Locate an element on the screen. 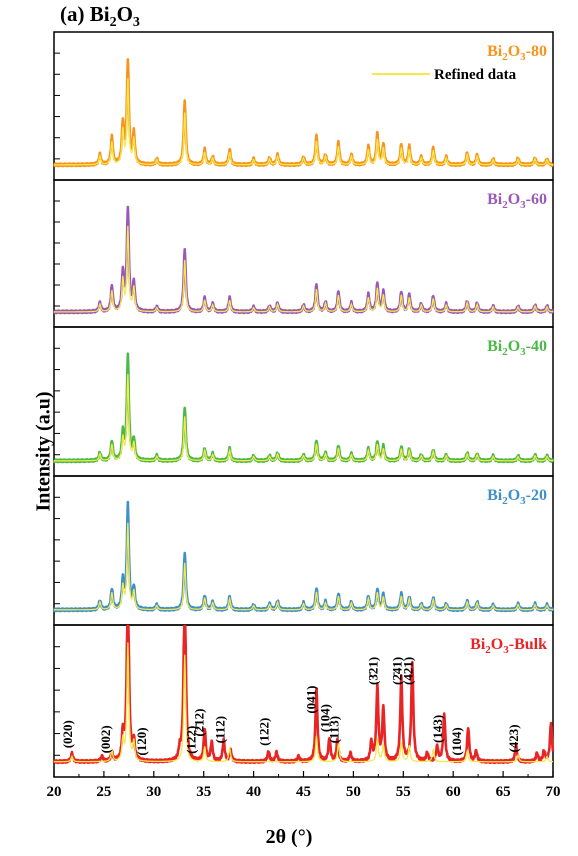  peak-index-label: (041) is located at coordinates (310, 699).